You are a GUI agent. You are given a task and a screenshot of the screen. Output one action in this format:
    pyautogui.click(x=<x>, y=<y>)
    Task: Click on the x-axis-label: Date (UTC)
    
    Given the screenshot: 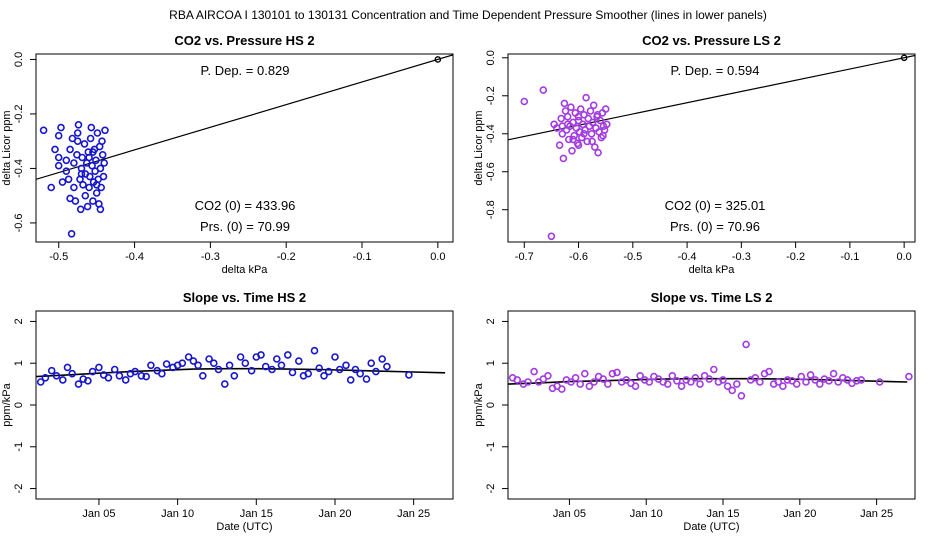 What is the action you would take?
    pyautogui.click(x=244, y=527)
    